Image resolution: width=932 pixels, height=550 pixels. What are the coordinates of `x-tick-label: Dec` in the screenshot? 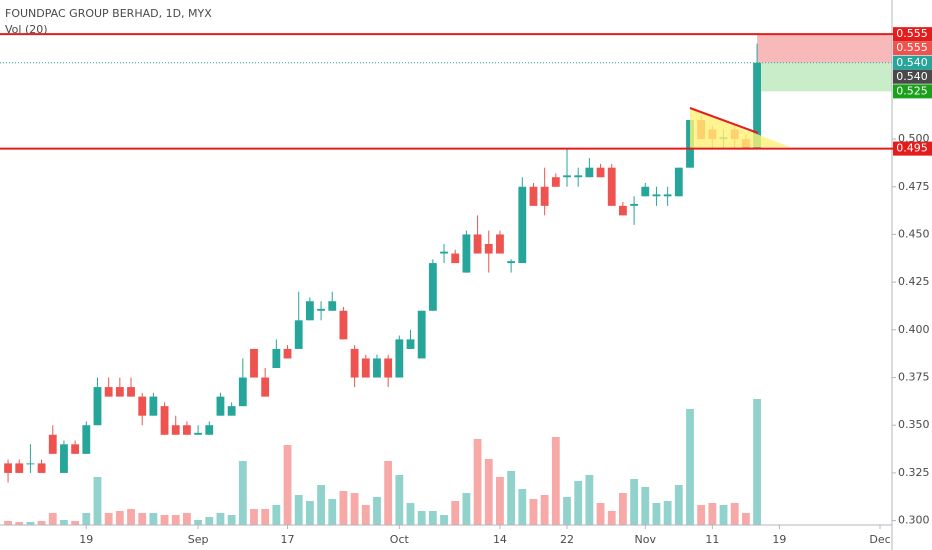 It's located at (879, 539).